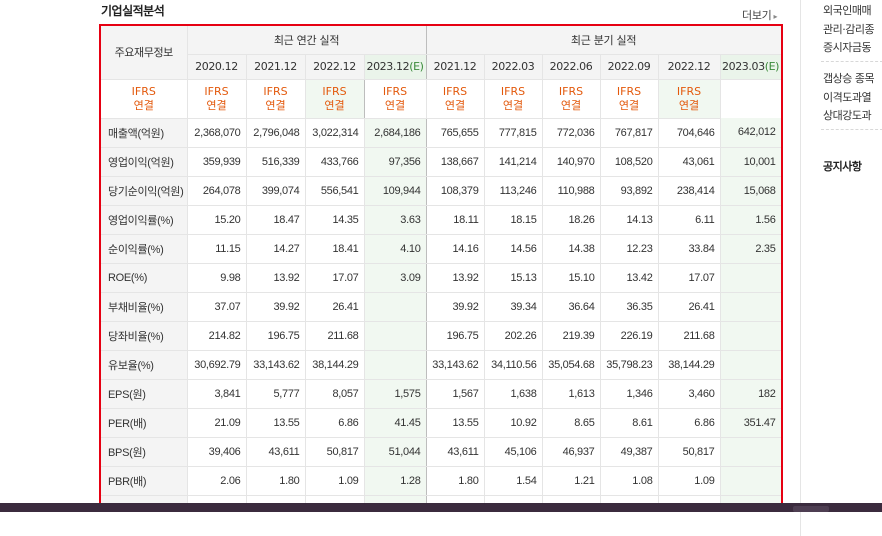  Describe the element at coordinates (689, 278) in the screenshot. I see `value-cell: 17.07` at that location.